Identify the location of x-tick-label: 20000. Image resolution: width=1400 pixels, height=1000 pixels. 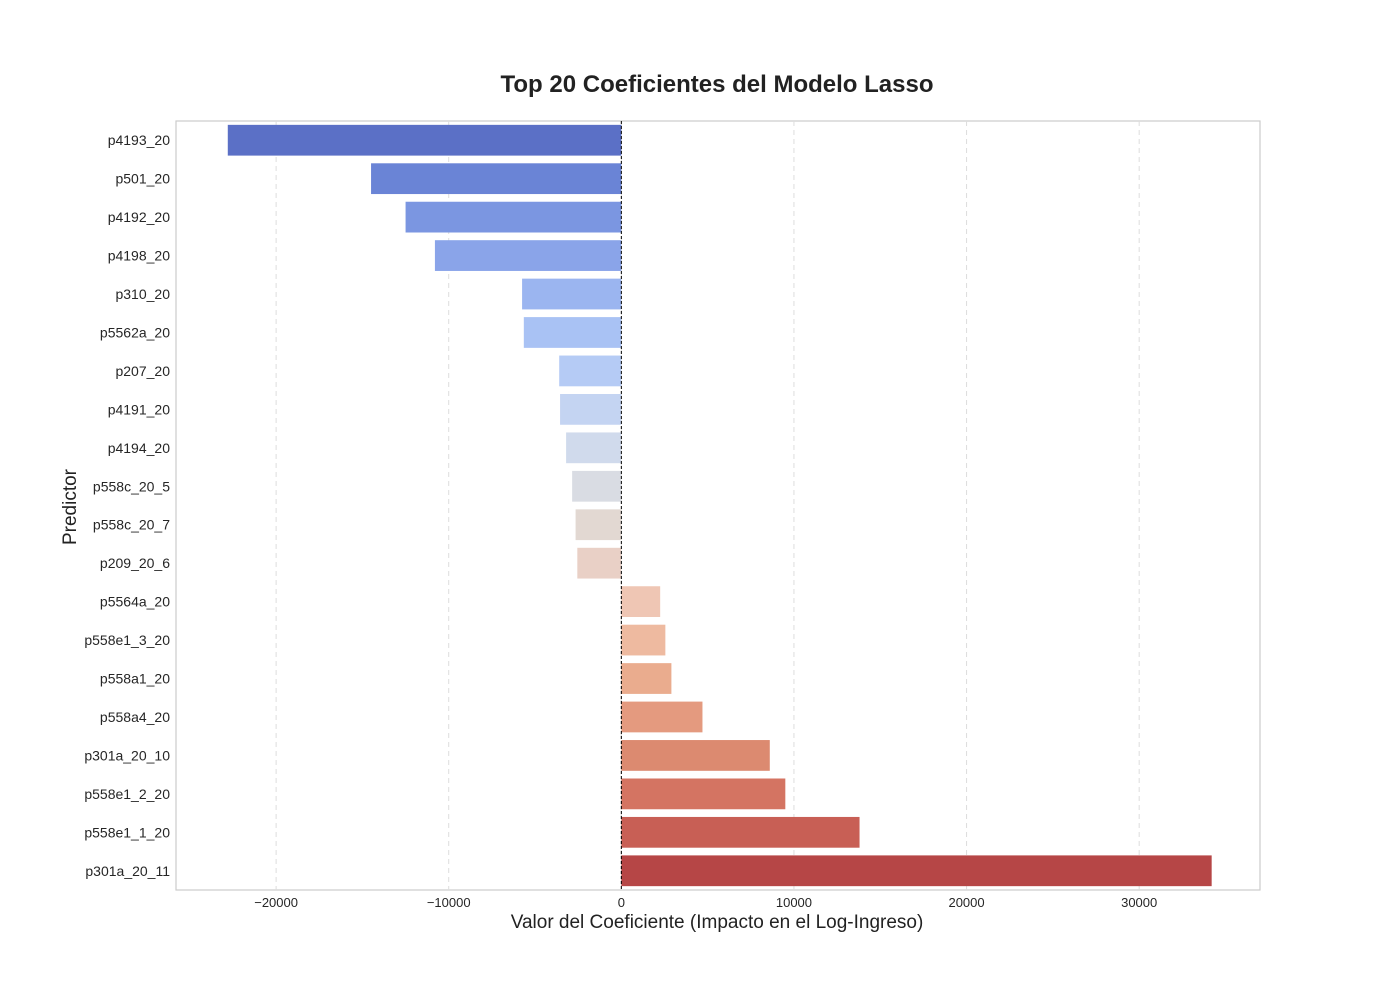
(966, 902).